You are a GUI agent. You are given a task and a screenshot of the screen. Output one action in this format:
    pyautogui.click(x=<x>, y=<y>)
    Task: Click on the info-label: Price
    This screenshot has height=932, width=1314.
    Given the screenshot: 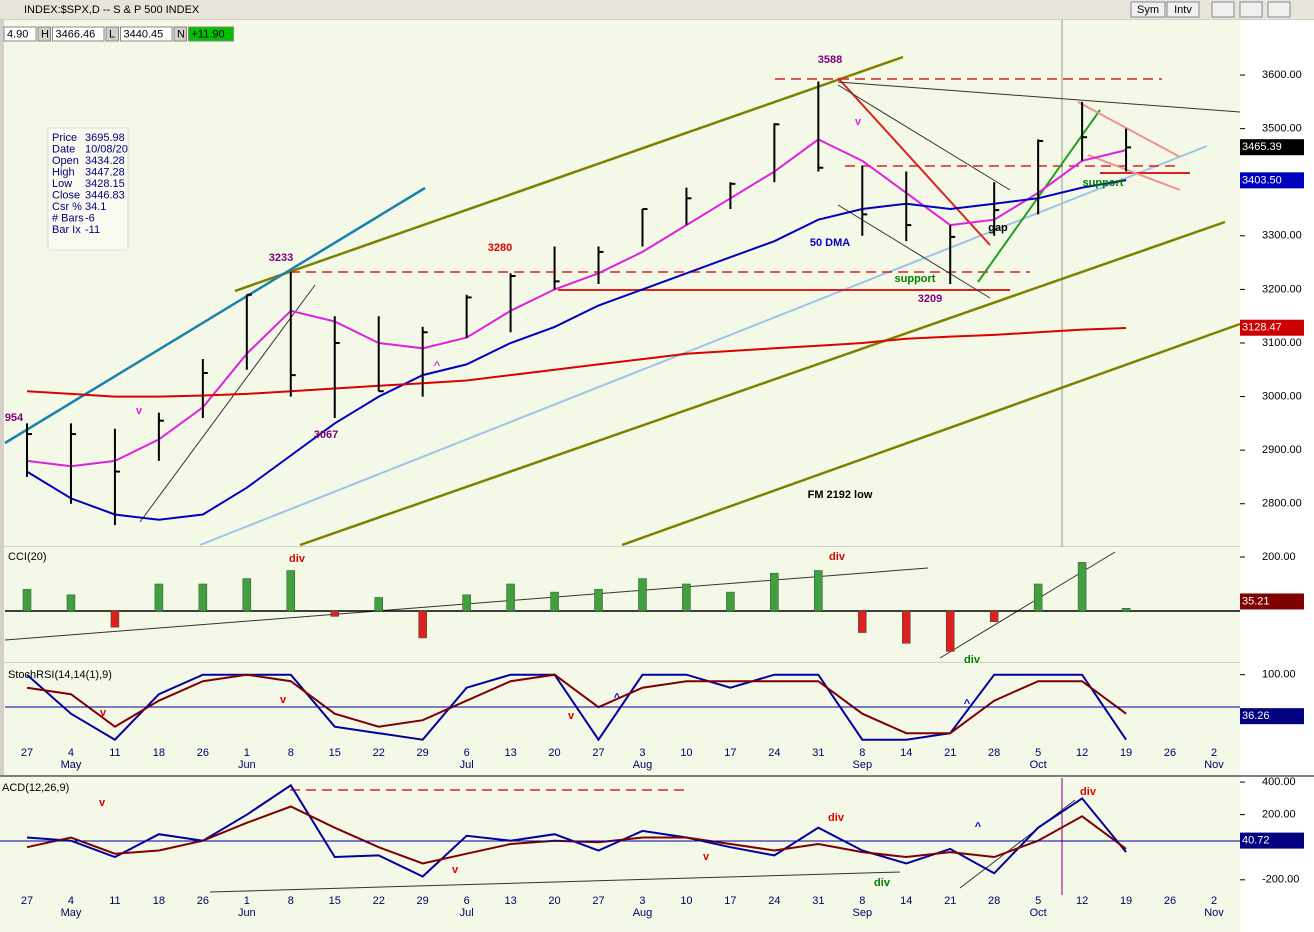 What is the action you would take?
    pyautogui.click(x=64, y=138)
    